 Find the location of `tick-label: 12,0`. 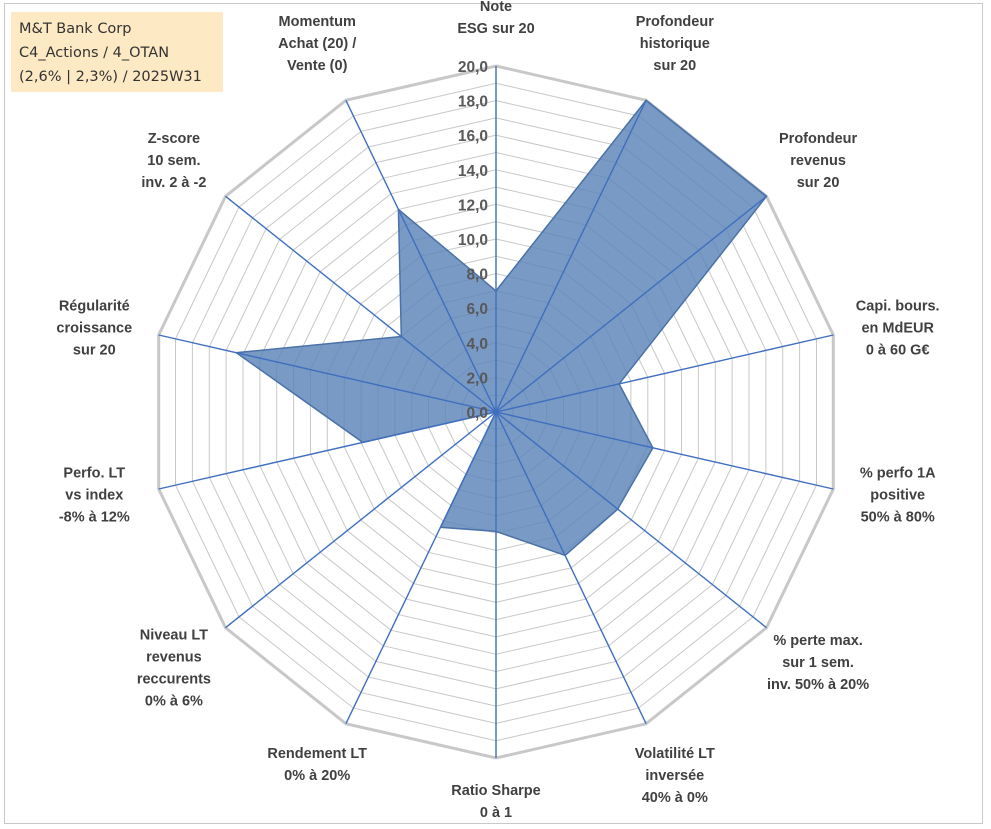

tick-label: 12,0 is located at coordinates (473, 205).